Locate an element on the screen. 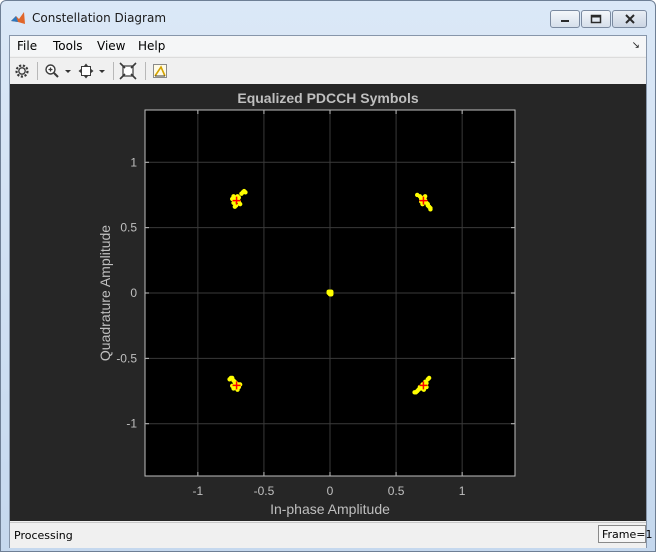  zoom-in-icon is located at coordinates (52, 71).